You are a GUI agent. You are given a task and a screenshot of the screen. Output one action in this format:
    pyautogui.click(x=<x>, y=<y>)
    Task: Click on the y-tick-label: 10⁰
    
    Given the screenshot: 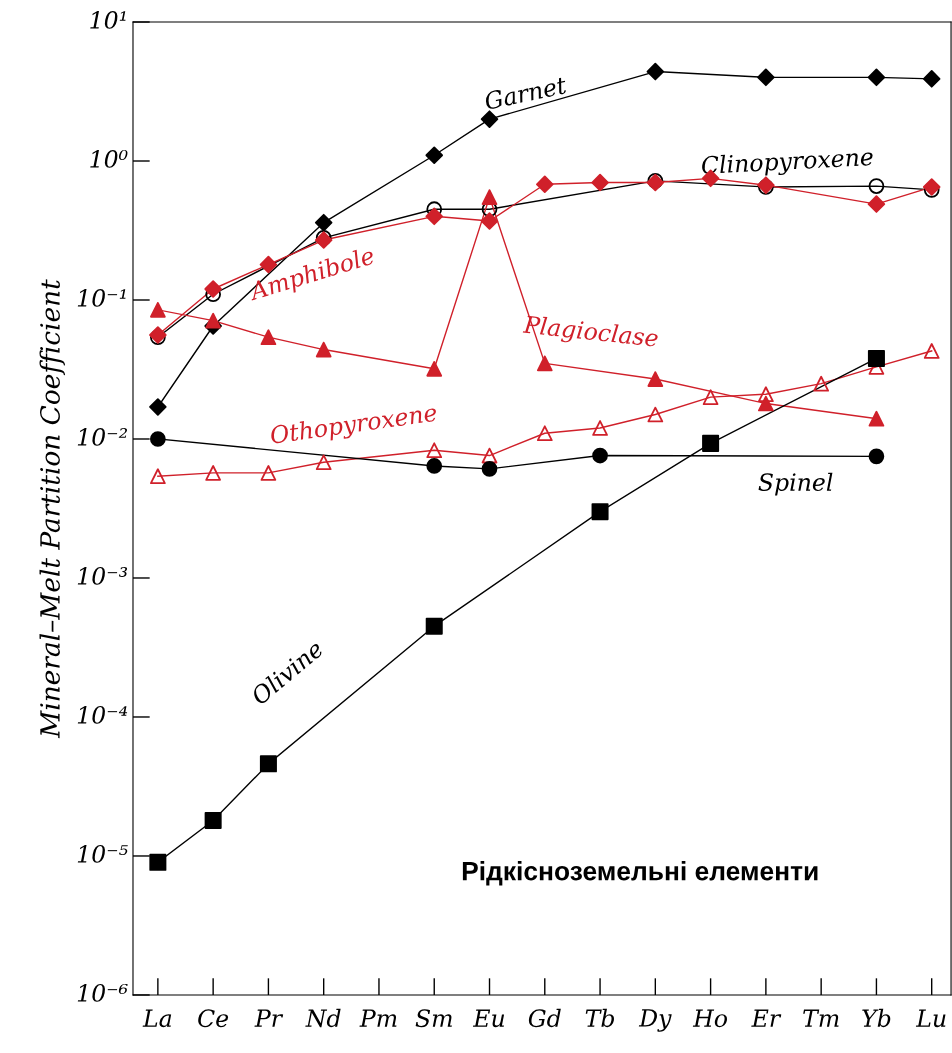 What is the action you would take?
    pyautogui.click(x=109, y=159)
    